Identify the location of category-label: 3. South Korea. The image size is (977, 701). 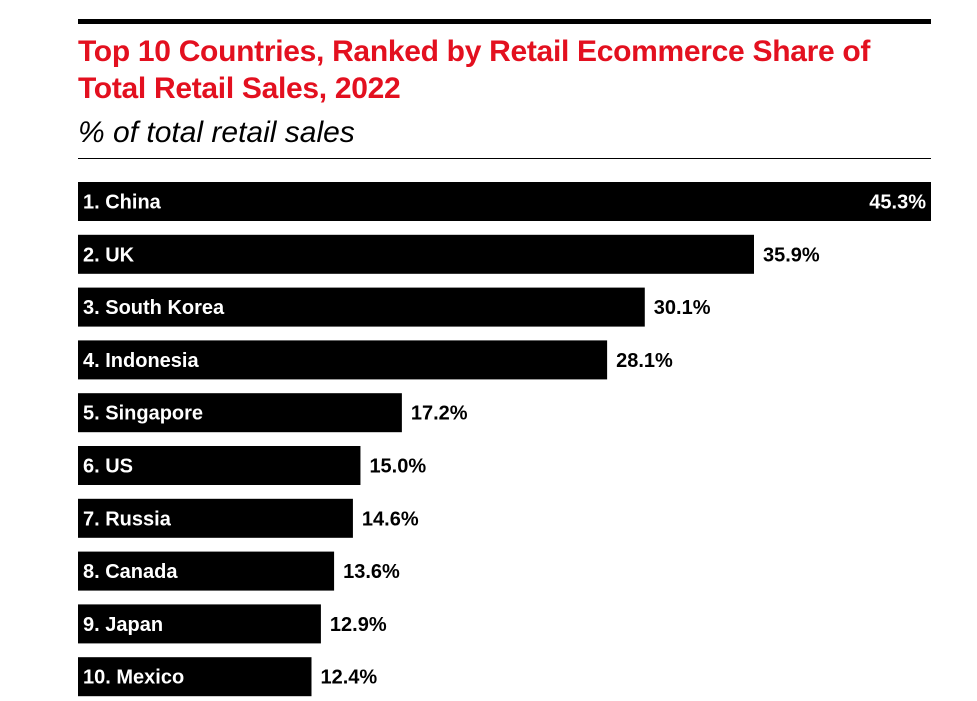
(154, 308).